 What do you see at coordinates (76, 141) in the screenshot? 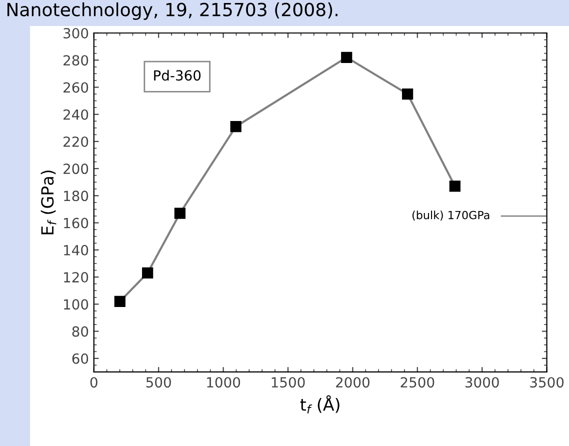
I see `y-tick-label: 220` at bounding box center [76, 141].